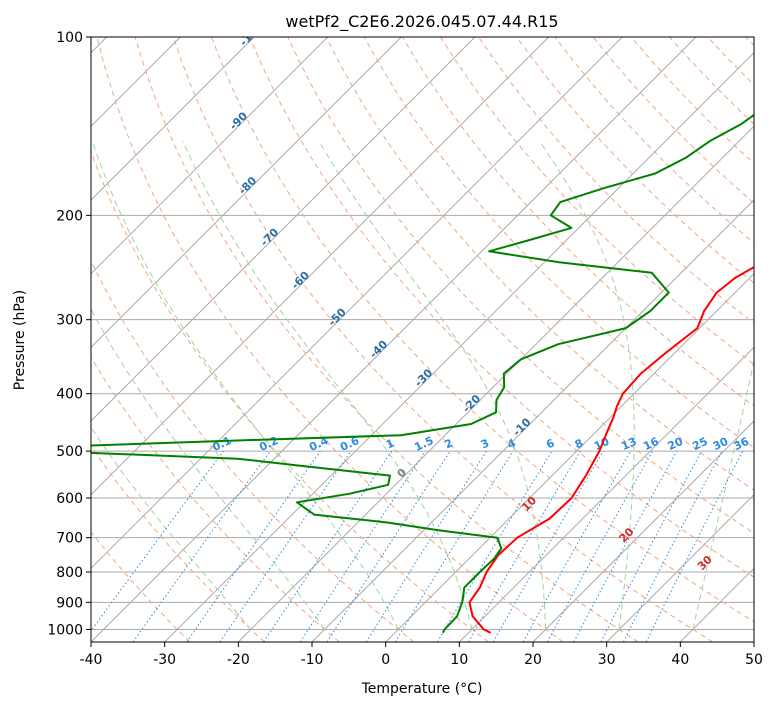  I want to click on x-tick-label: 50, so click(754, 660).